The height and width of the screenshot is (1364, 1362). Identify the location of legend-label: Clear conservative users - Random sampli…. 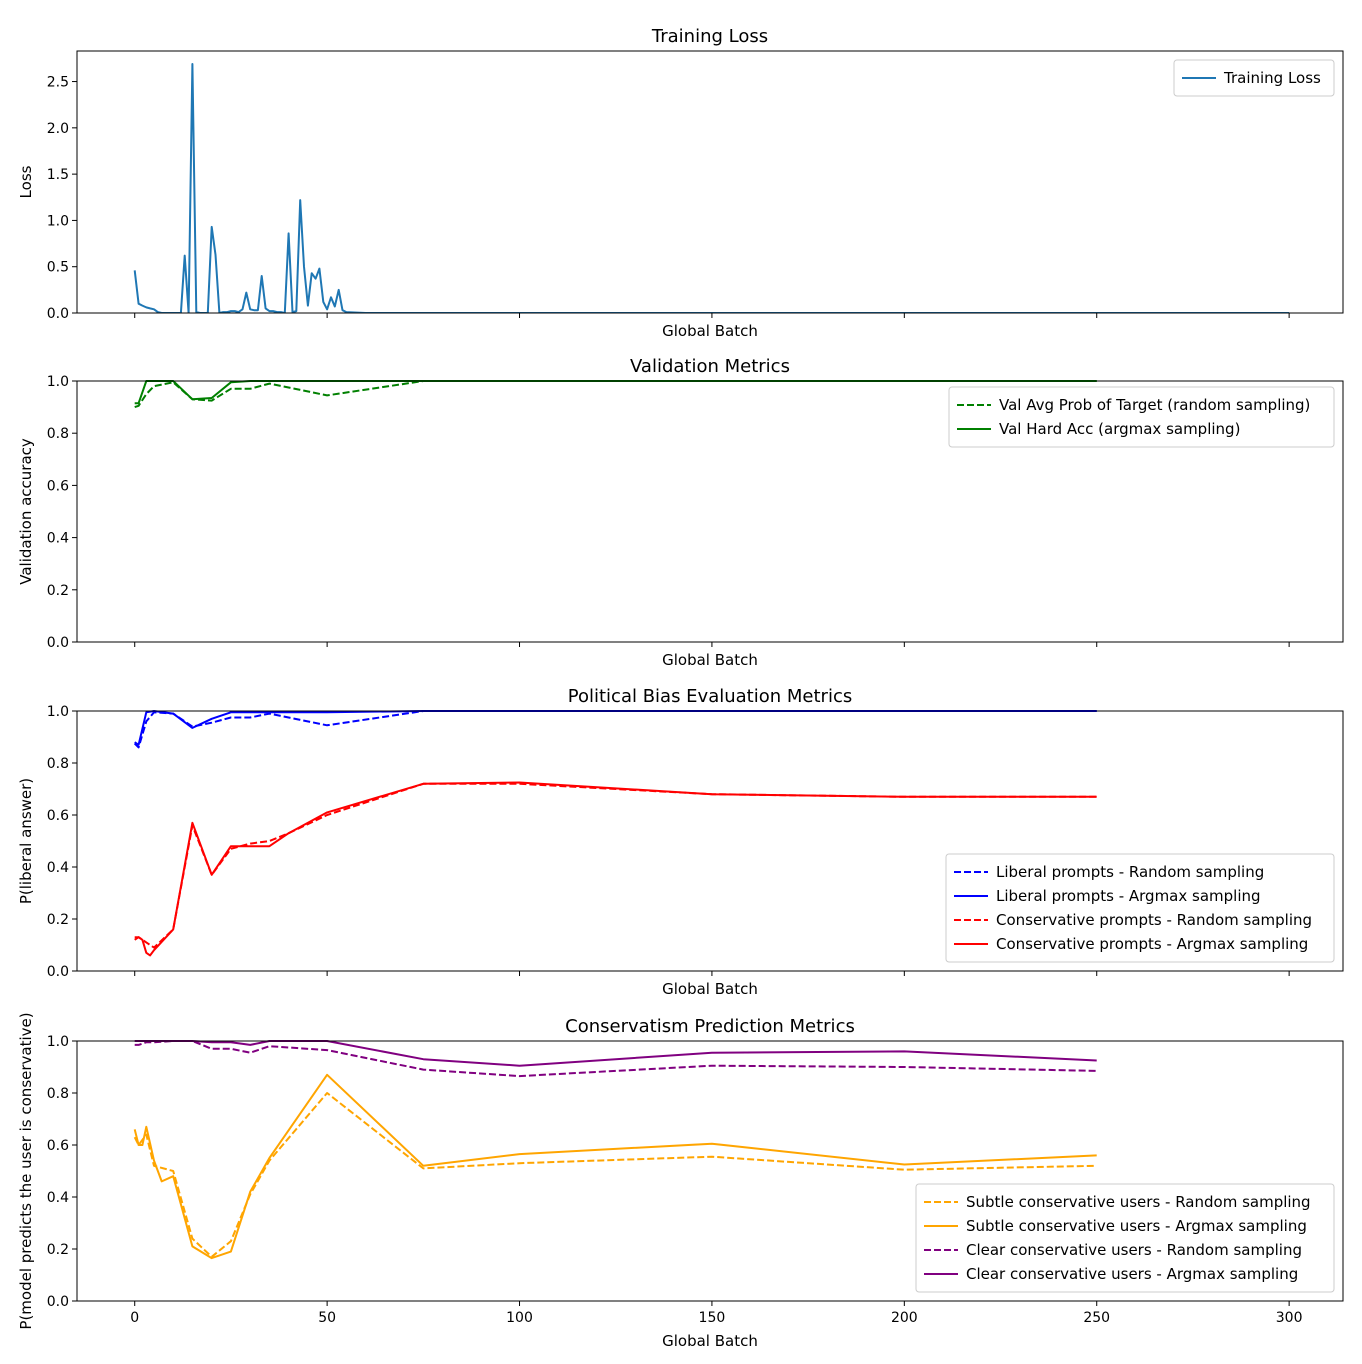
(1134, 1250).